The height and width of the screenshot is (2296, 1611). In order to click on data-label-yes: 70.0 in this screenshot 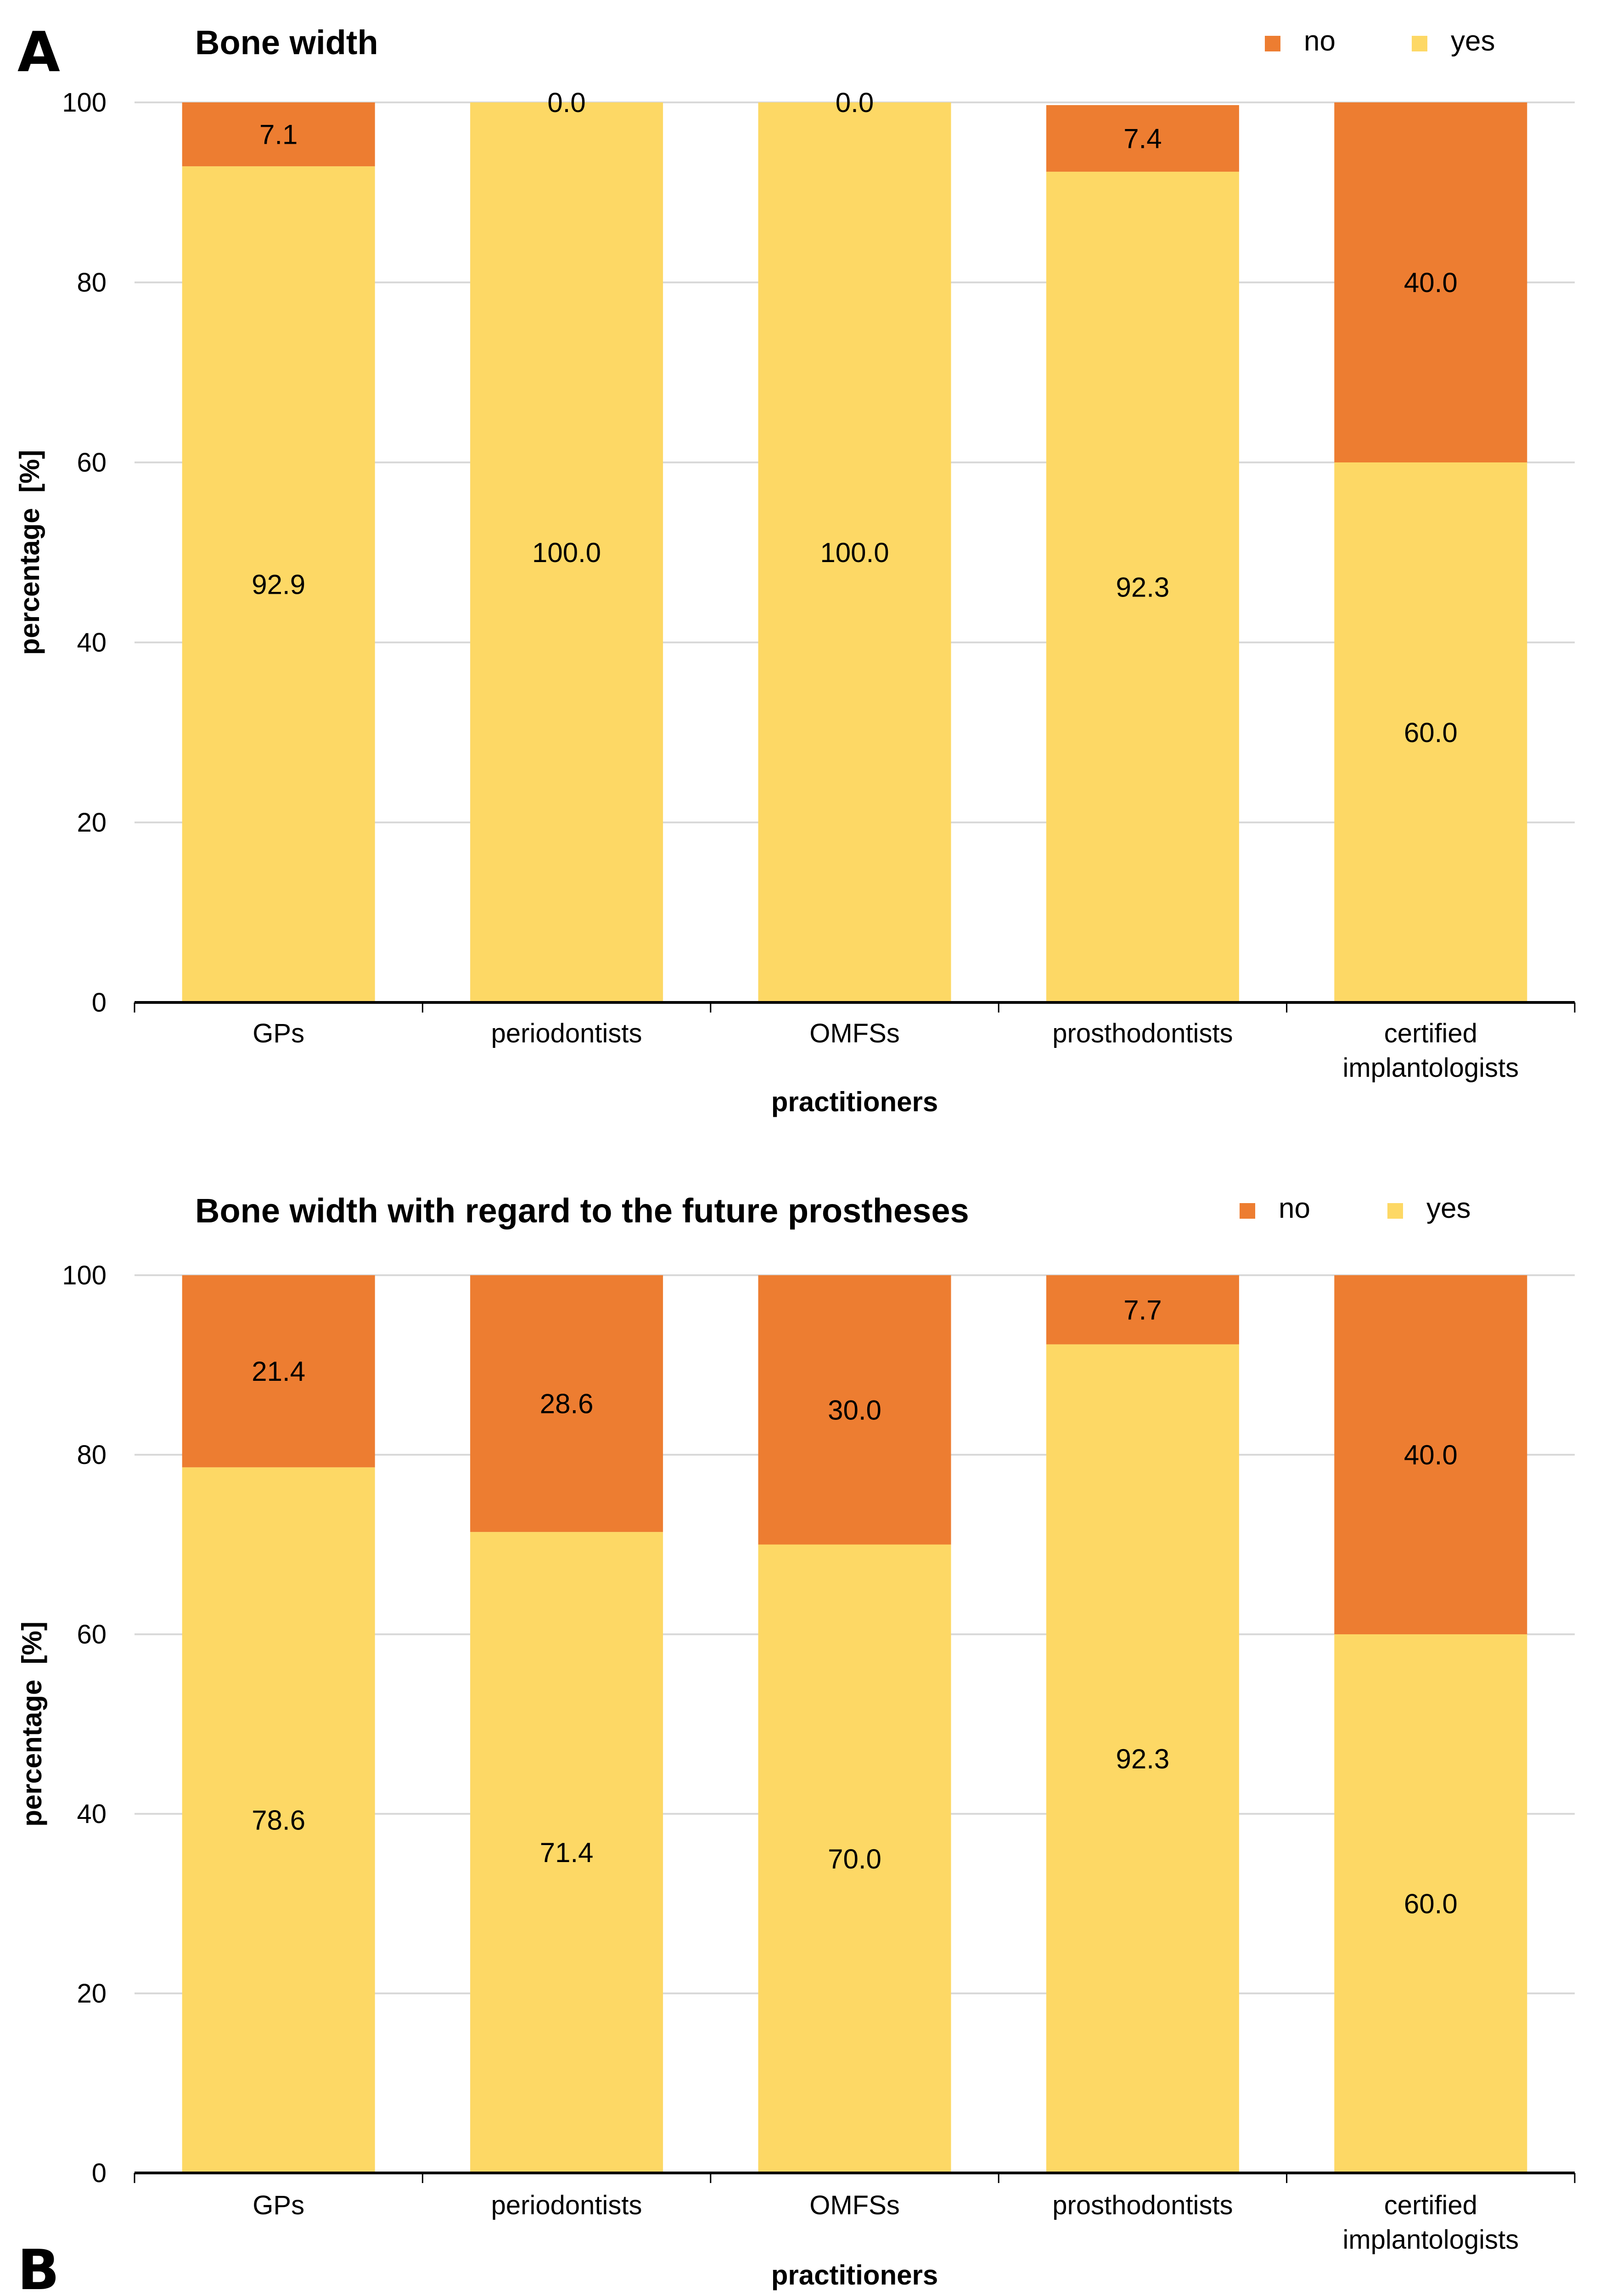, I will do `click(855, 1859)`.